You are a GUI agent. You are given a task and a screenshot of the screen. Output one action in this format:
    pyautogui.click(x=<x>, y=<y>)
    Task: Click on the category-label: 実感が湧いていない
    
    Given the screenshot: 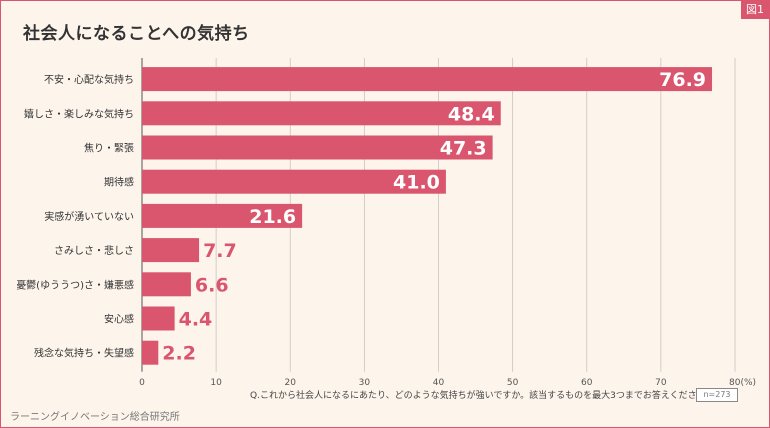 What is the action you would take?
    pyautogui.click(x=89, y=216)
    